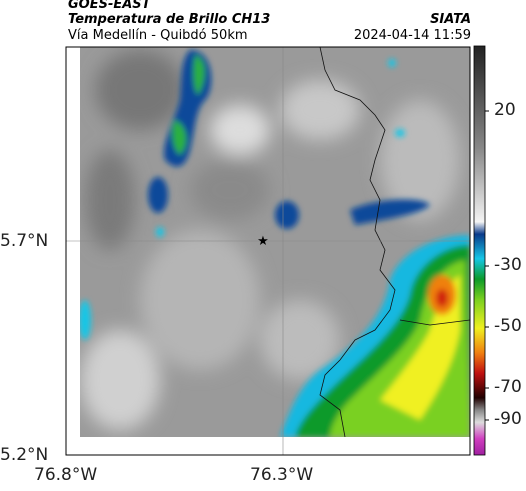  Describe the element at coordinates (24, 241) in the screenshot. I see `lat-label: 5.7°N` at that location.